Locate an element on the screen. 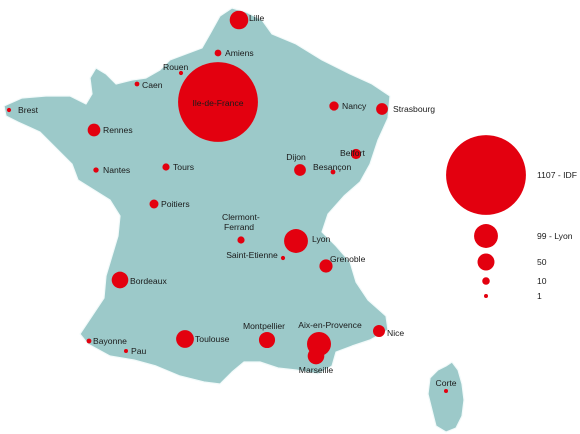  city-label-rouen: Rouen is located at coordinates (176, 67).